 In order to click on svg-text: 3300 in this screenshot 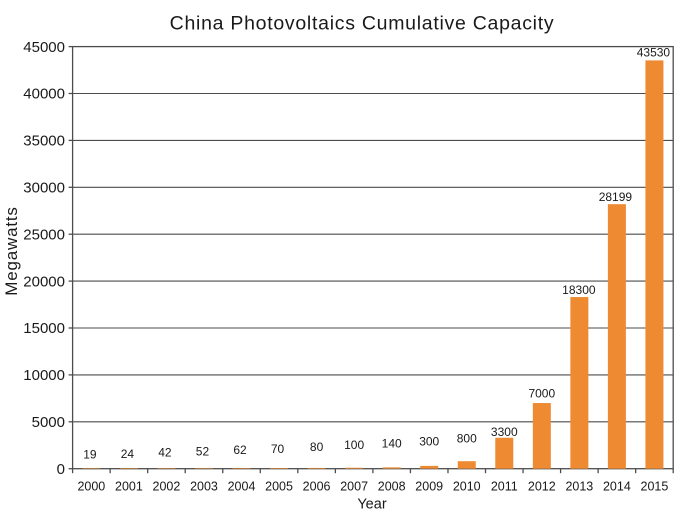, I will do `click(504, 432)`.